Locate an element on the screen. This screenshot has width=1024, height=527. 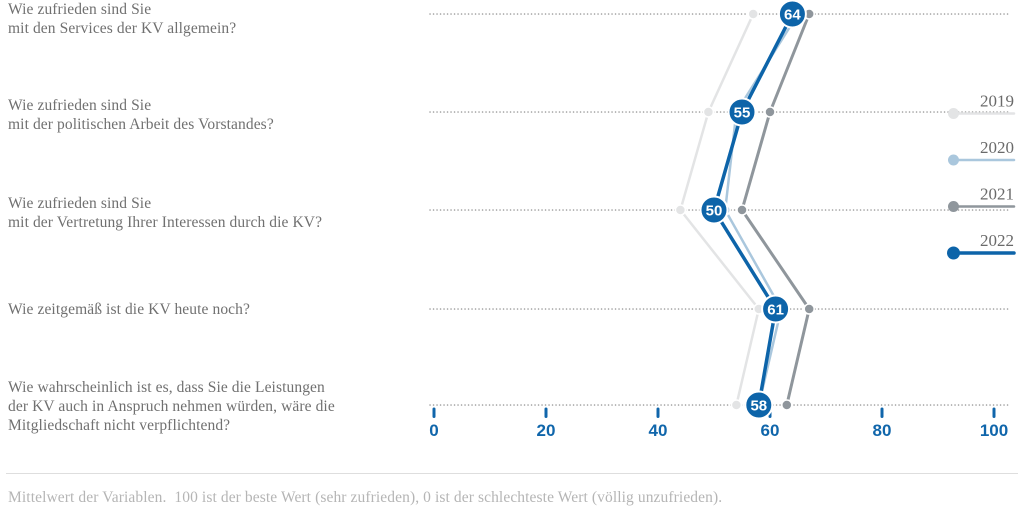
footer-divider is located at coordinates (512, 473).